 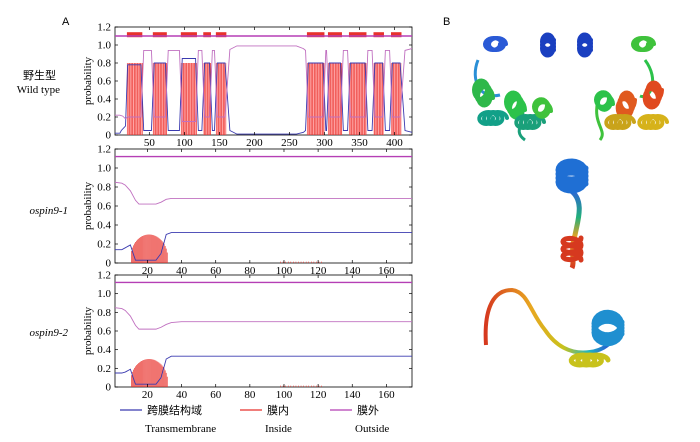 I want to click on helix-b7, so click(x=604, y=101).